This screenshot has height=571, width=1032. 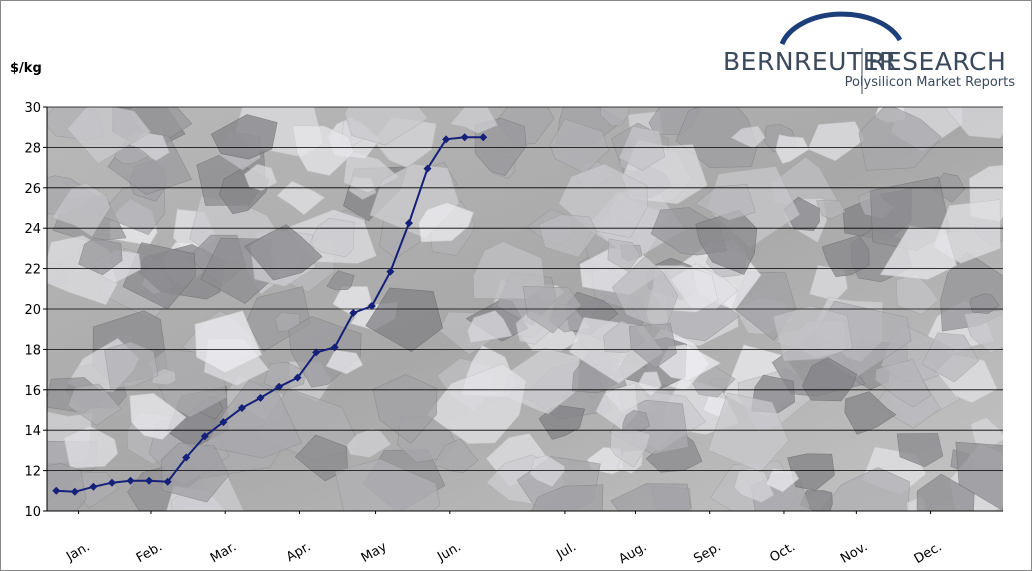 What do you see at coordinates (810, 61) in the screenshot?
I see `logo-name: BERNREUTER` at bounding box center [810, 61].